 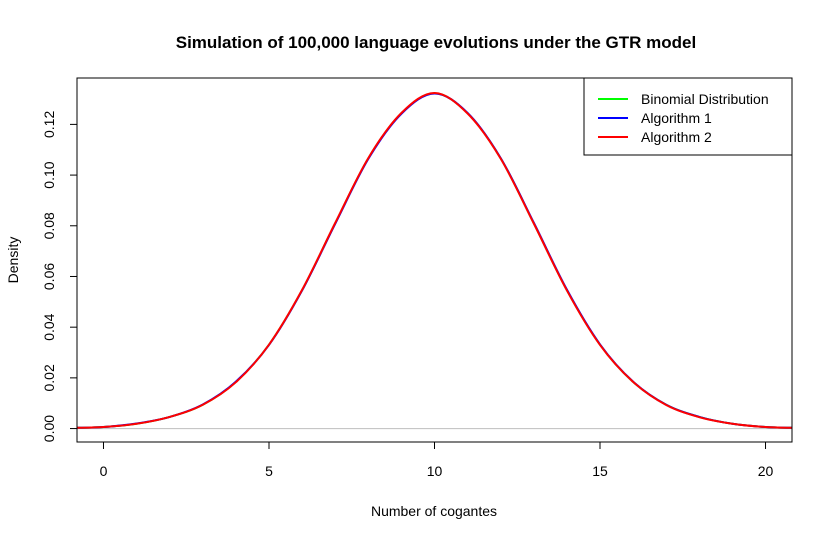 What do you see at coordinates (49, 225) in the screenshot?
I see `y-tick-label: 0.08` at bounding box center [49, 225].